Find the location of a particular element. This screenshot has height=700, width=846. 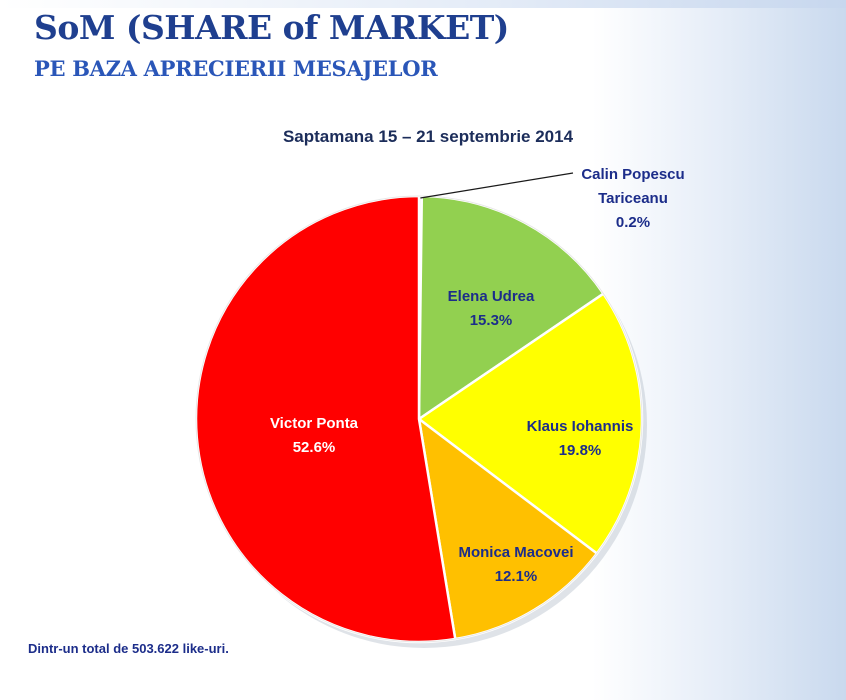

page-subtitle: PE BAZA APRECIERII MESAJELOR is located at coordinates (236, 68).